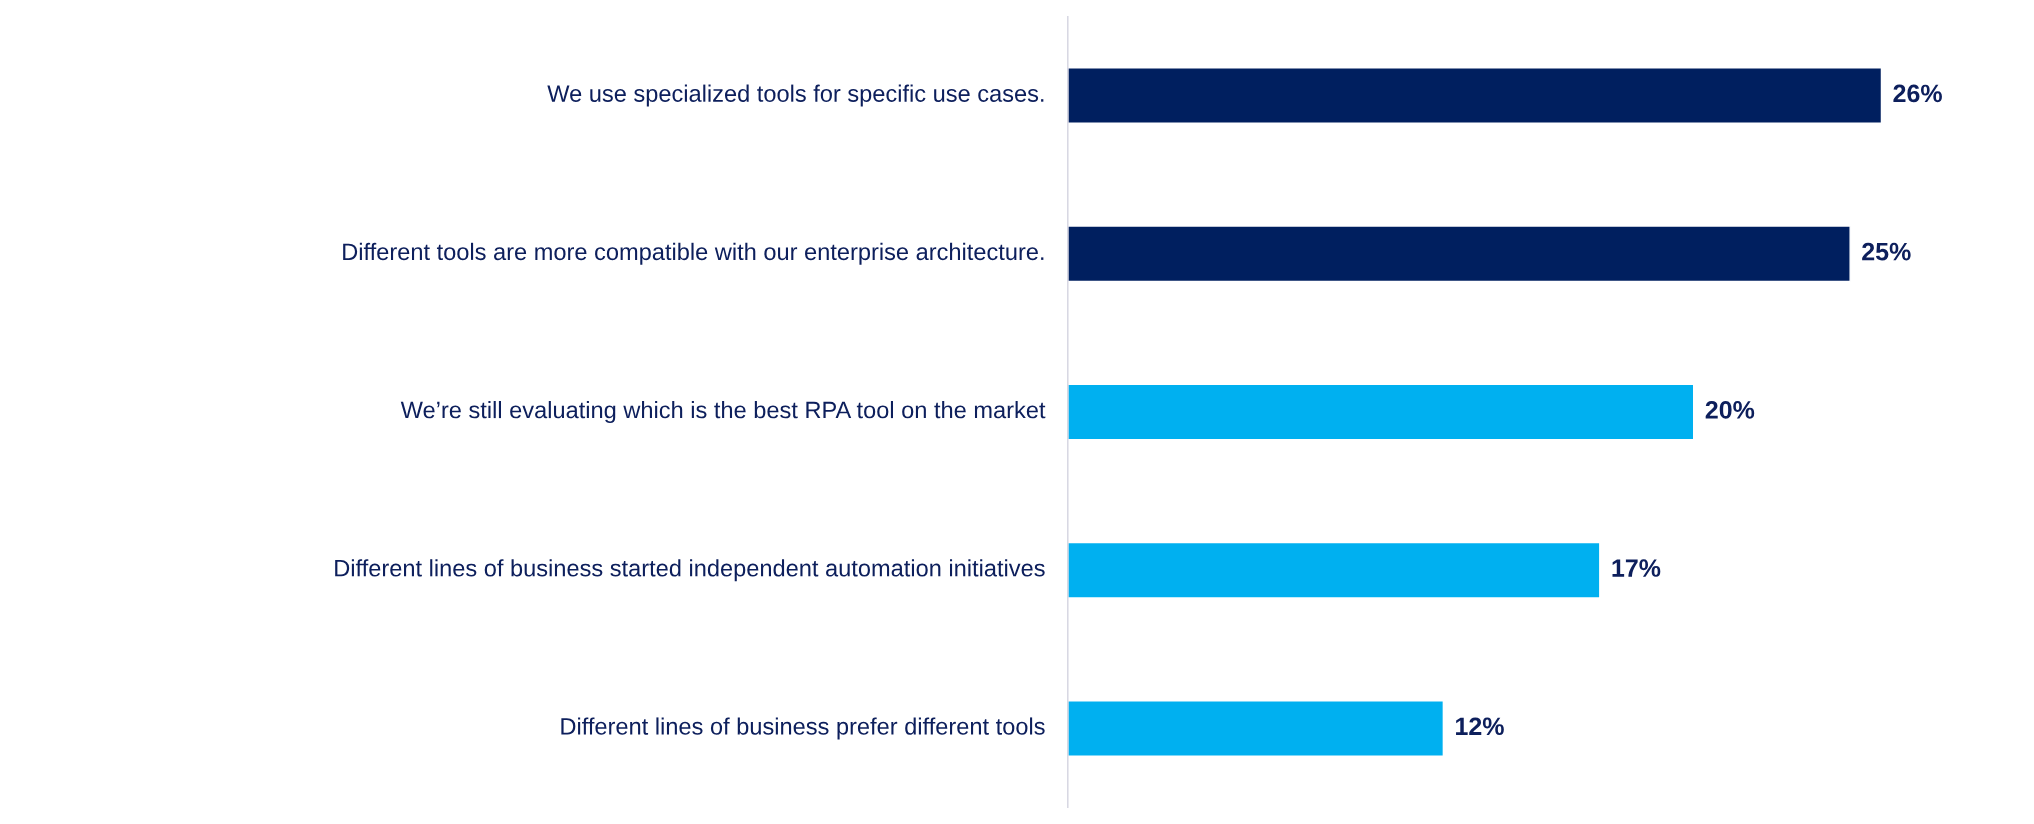 The width and height of the screenshot is (2034, 824). I want to click on data-label: 25%, so click(1886, 251).